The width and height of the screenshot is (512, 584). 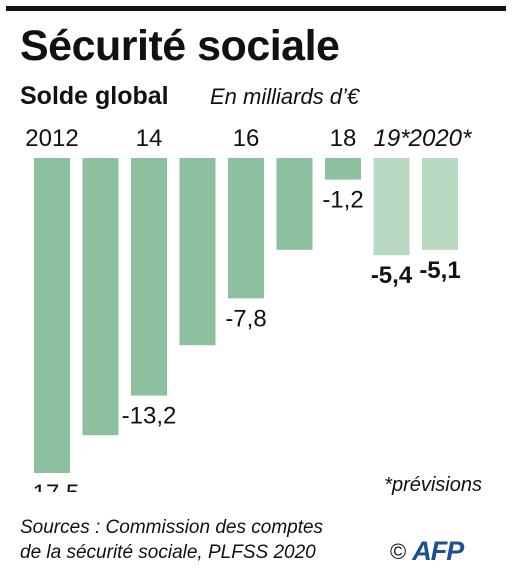 What do you see at coordinates (439, 270) in the screenshot?
I see `data-label: -5,1` at bounding box center [439, 270].